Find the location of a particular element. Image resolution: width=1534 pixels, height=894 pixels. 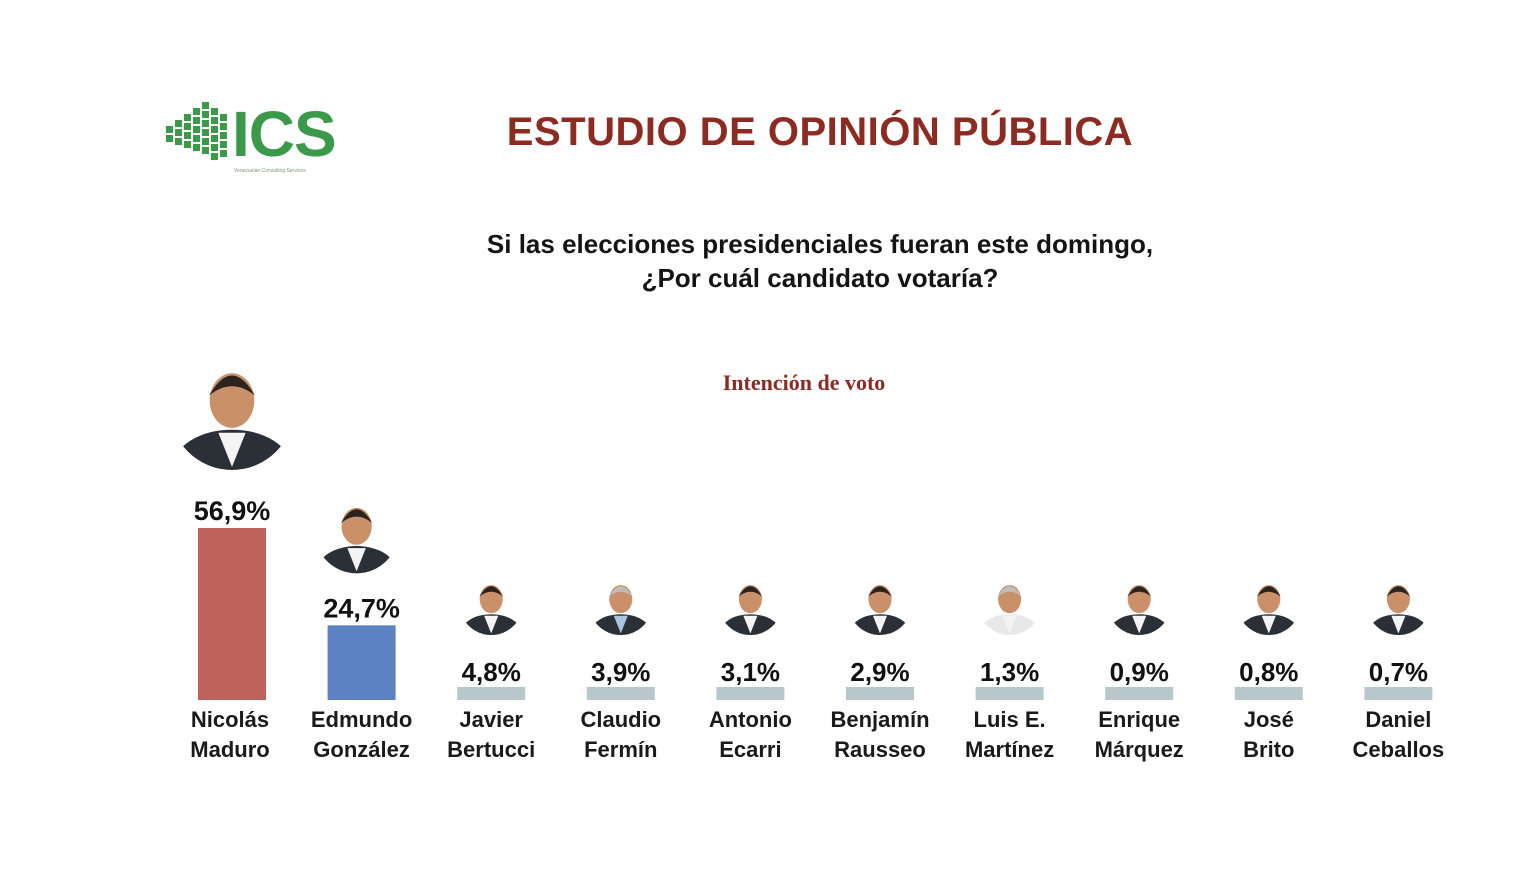

avatar-claudio-fermin is located at coordinates (620, 603).